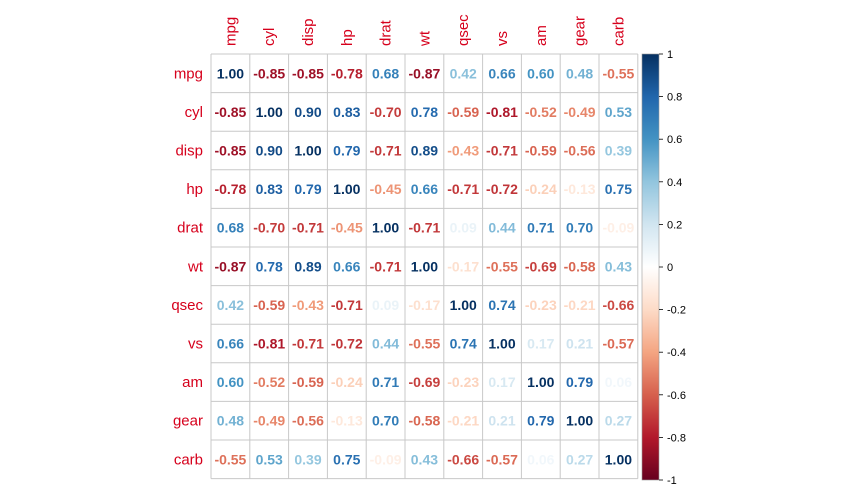 The height and width of the screenshot is (491, 858). I want to click on cell-value-vs-disp: -0.71, so click(308, 344).